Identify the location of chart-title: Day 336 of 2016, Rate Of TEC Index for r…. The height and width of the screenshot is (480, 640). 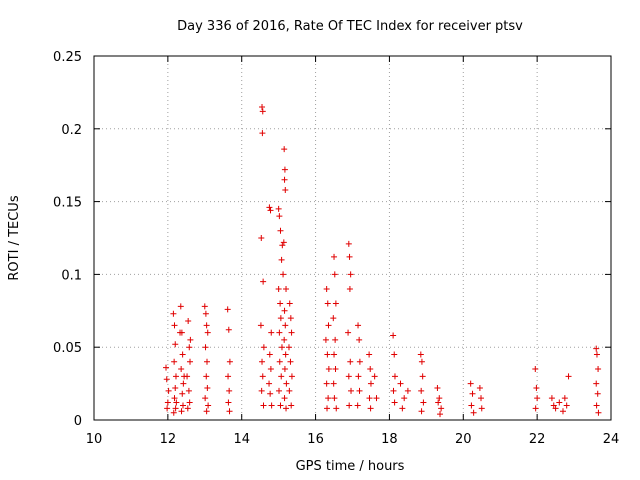
(350, 26).